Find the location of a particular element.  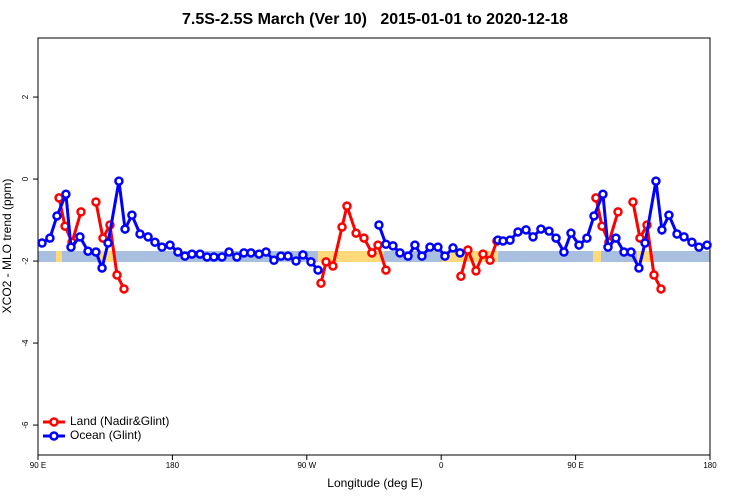

y-axis-label: XCO2 - MLO trend (ppm) is located at coordinates (7, 246).